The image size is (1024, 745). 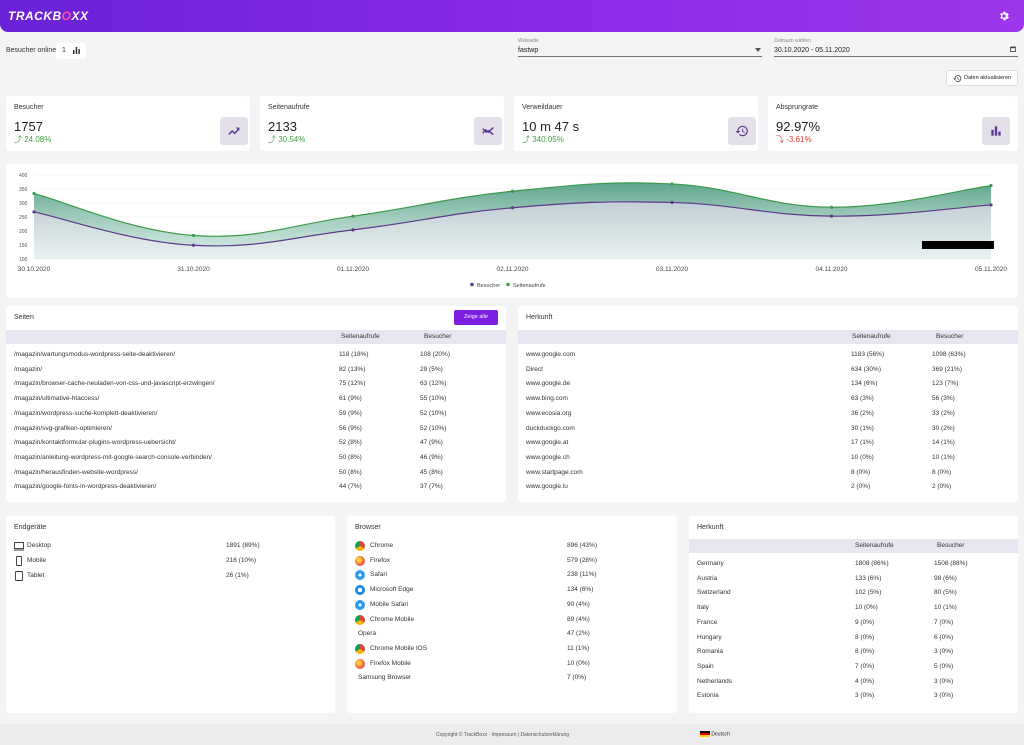 What do you see at coordinates (1004, 16) in the screenshot?
I see `gear-icon` at bounding box center [1004, 16].